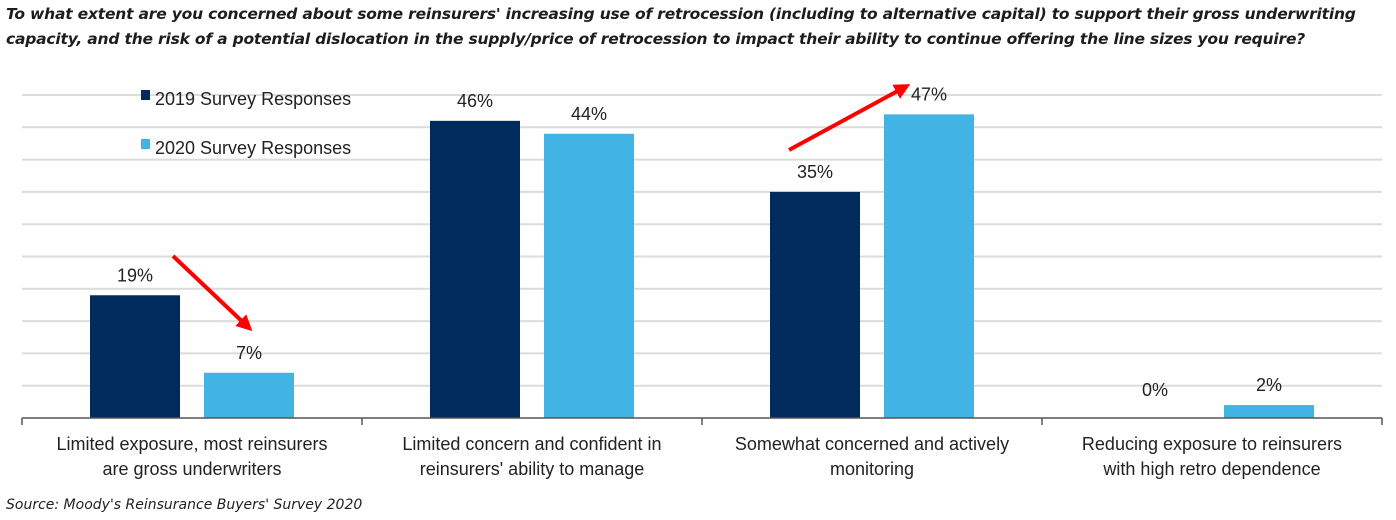 The image size is (1396, 520). What do you see at coordinates (191, 444) in the screenshot?
I see `category-label: Limited exposure, most reinsurers` at bounding box center [191, 444].